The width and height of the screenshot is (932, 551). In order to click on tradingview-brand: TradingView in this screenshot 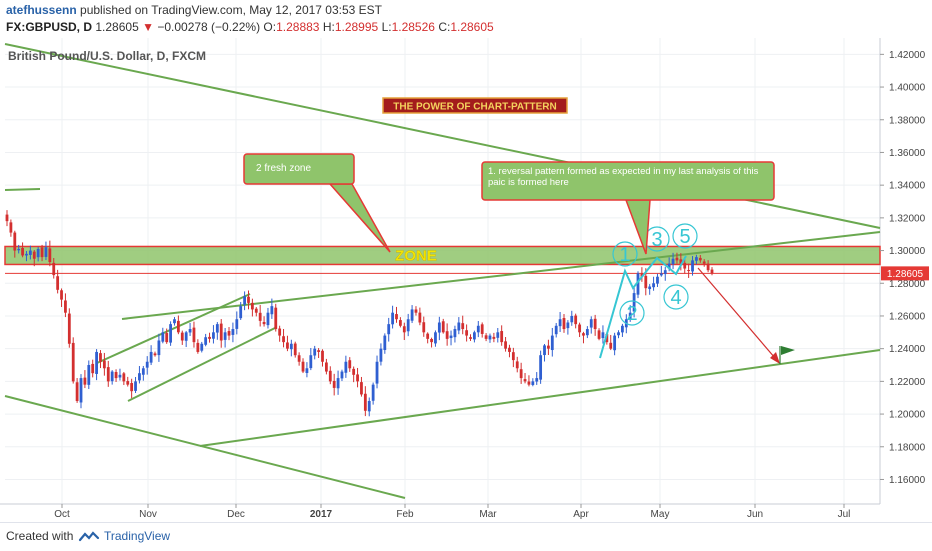, I will do `click(137, 536)`.